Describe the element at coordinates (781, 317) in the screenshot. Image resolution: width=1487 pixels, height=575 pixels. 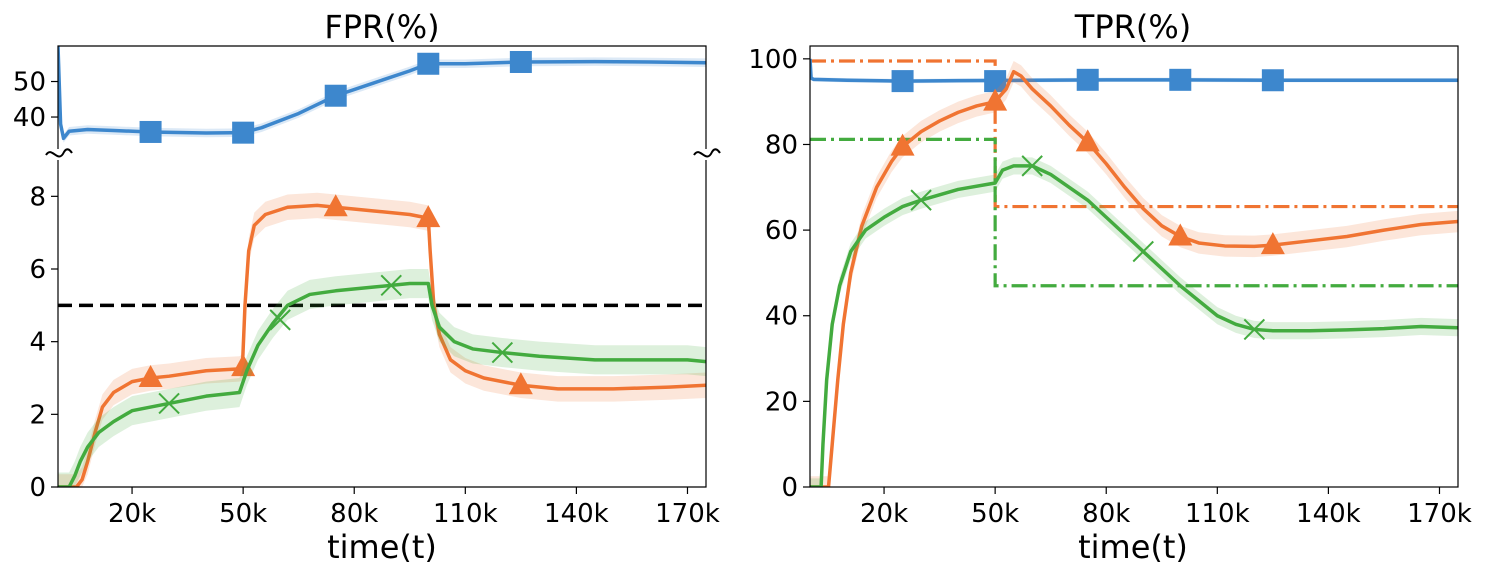
I see `tpr-ytick-label: 40` at that location.